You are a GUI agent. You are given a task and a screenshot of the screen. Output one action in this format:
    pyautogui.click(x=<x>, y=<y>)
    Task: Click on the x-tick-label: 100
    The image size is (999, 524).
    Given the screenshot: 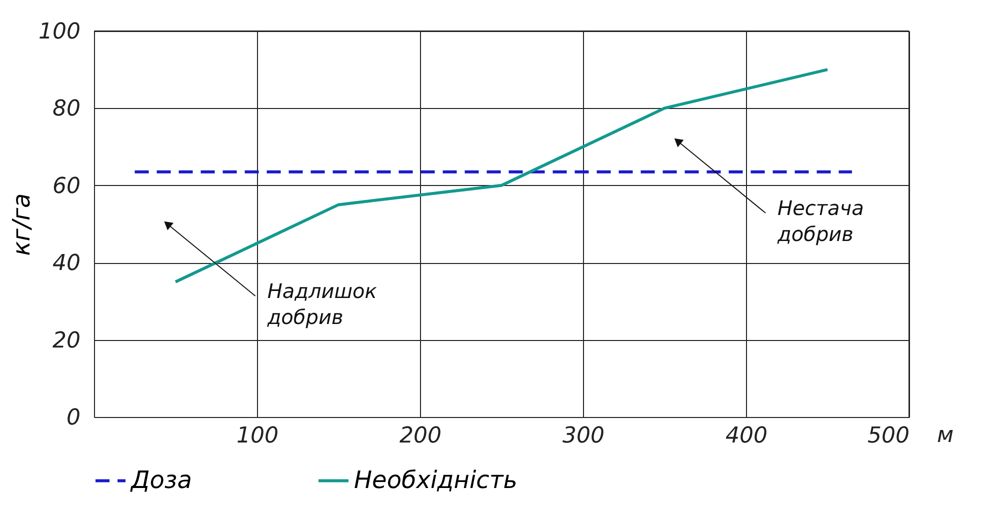 What is the action you would take?
    pyautogui.click(x=257, y=436)
    